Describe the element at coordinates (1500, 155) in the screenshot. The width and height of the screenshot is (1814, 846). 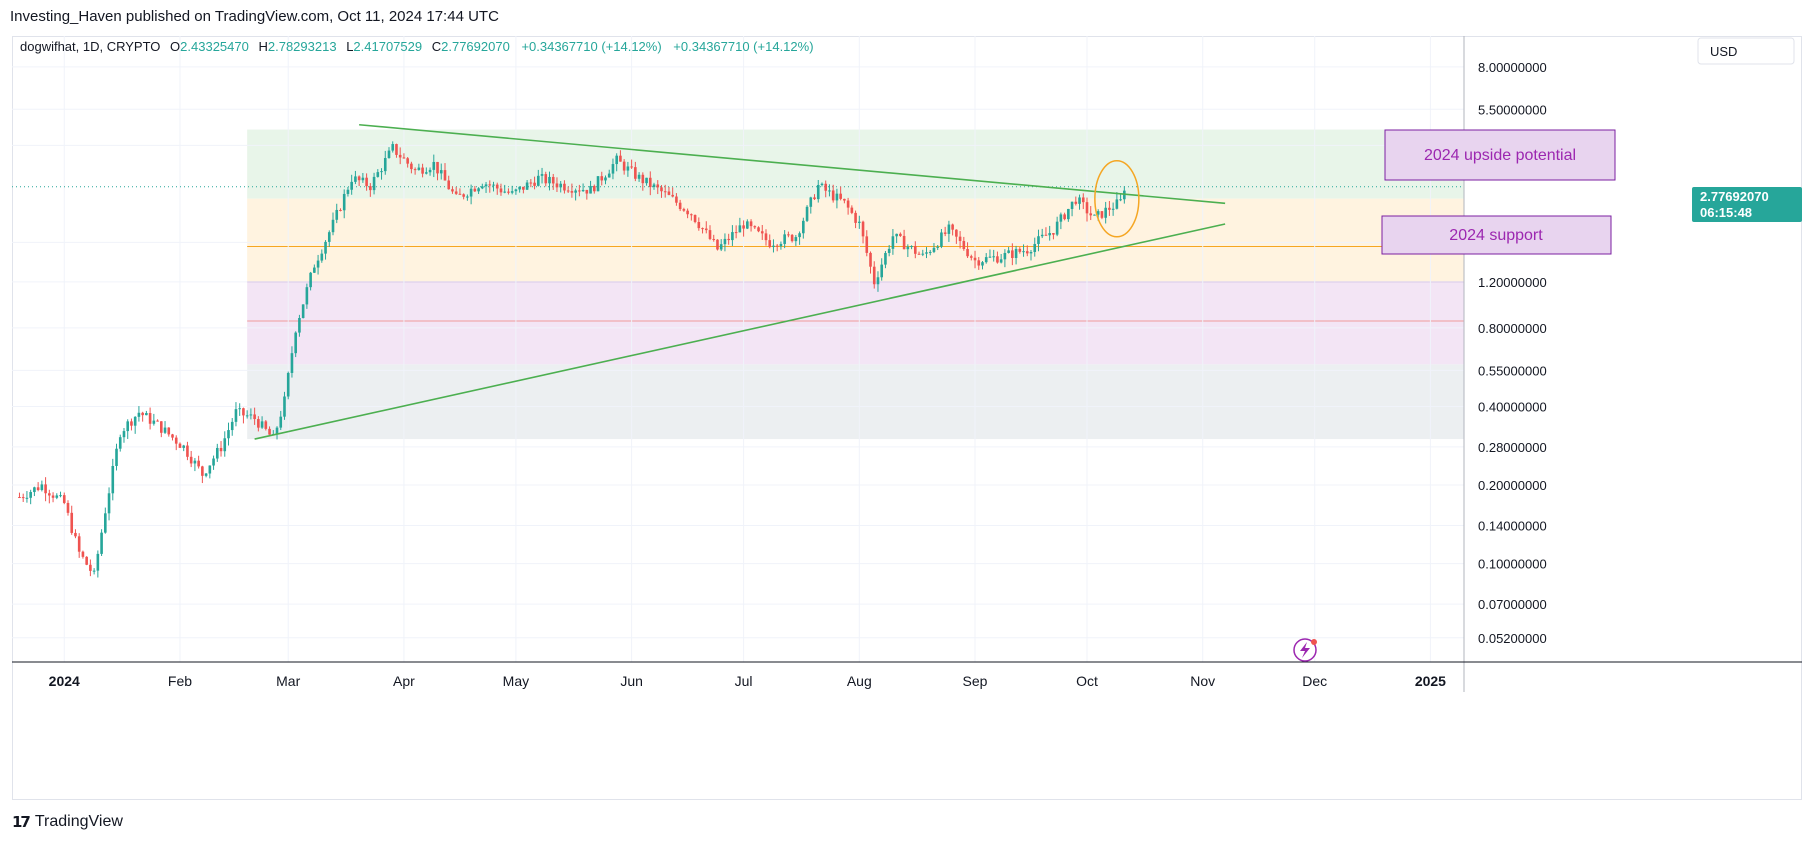
I see `upside-potential-box: 2024 upside potential` at that location.